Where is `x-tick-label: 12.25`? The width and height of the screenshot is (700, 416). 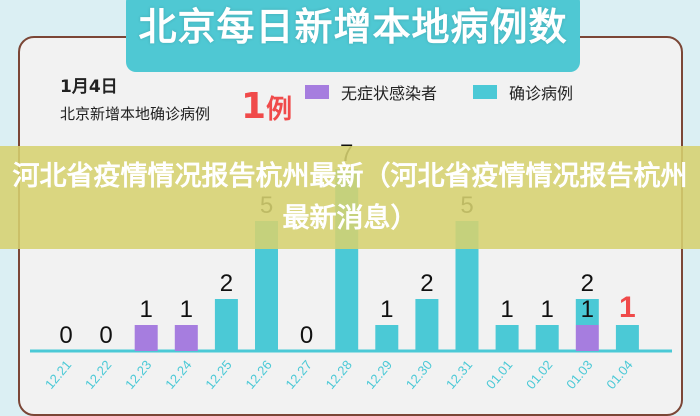 x-tick-label: 12.25 is located at coordinates (218, 374).